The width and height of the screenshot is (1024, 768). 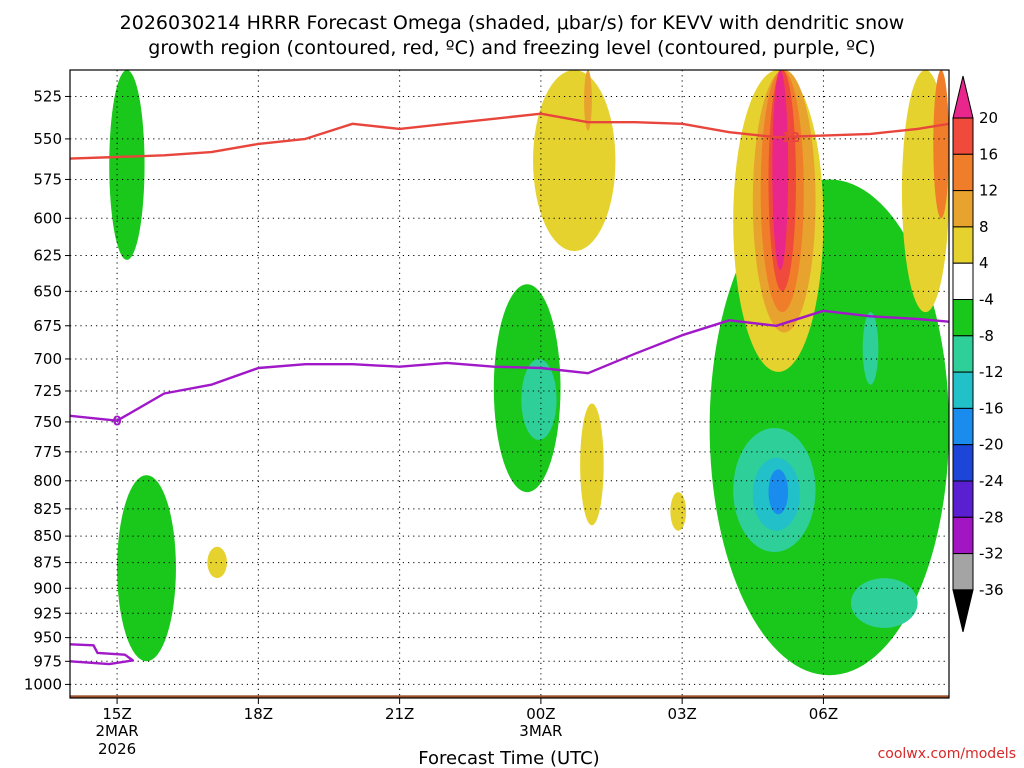 I want to click on y-tick-label: 900, so click(x=47, y=588).